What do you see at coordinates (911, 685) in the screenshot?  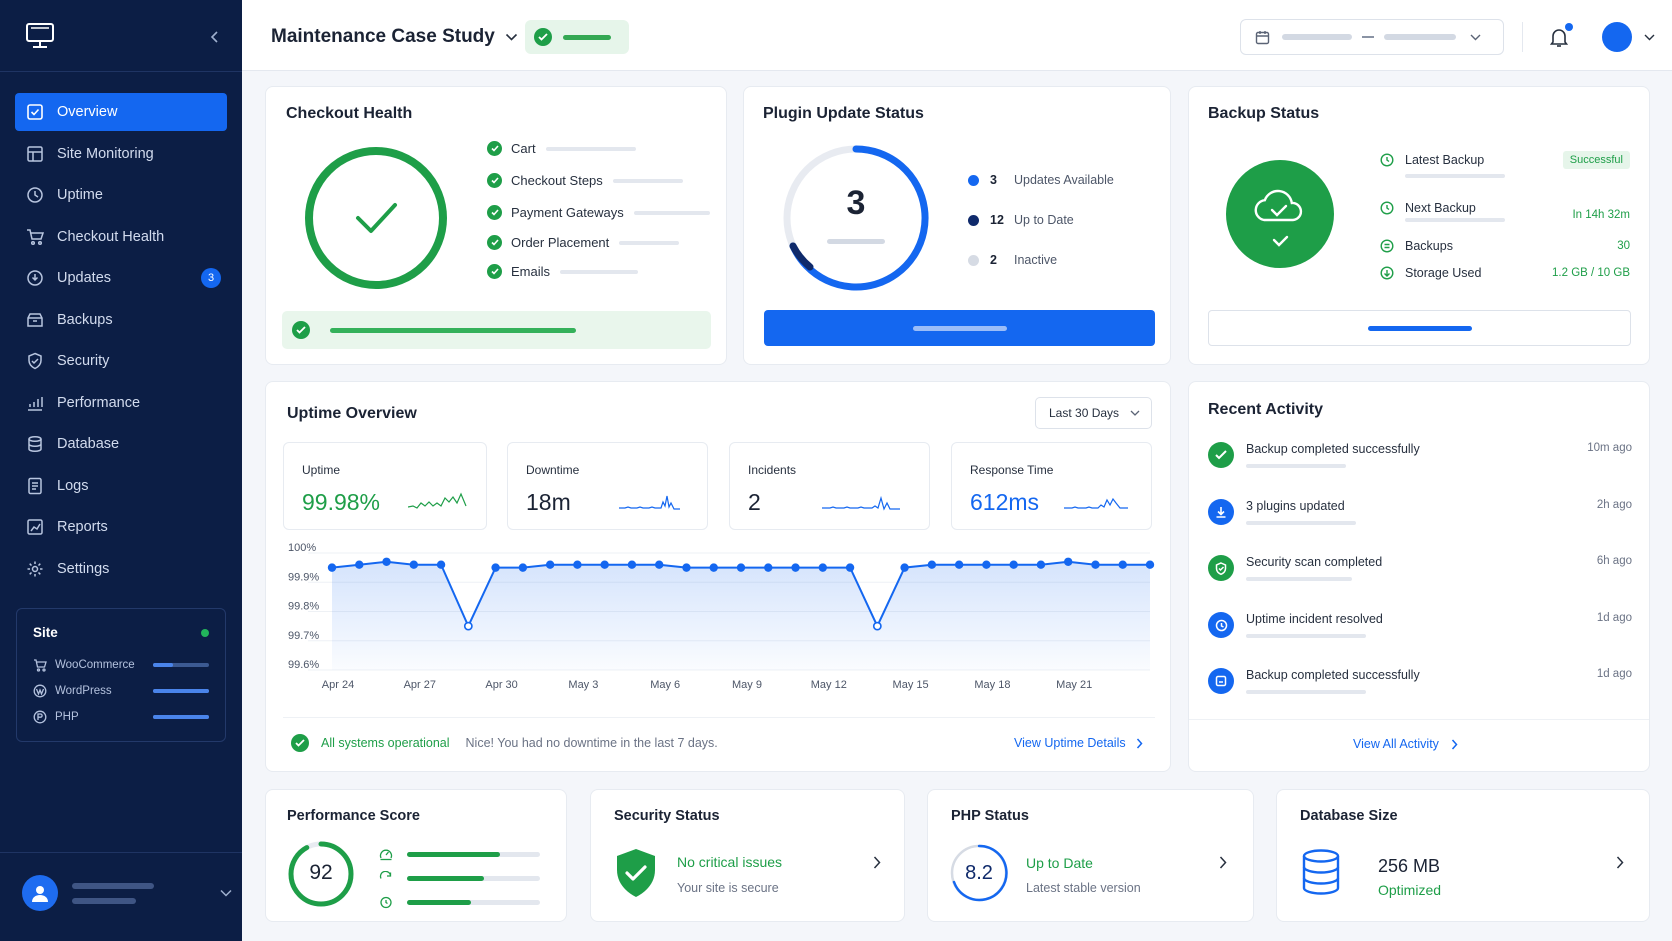 I see `x-tick-label: May 15` at bounding box center [911, 685].